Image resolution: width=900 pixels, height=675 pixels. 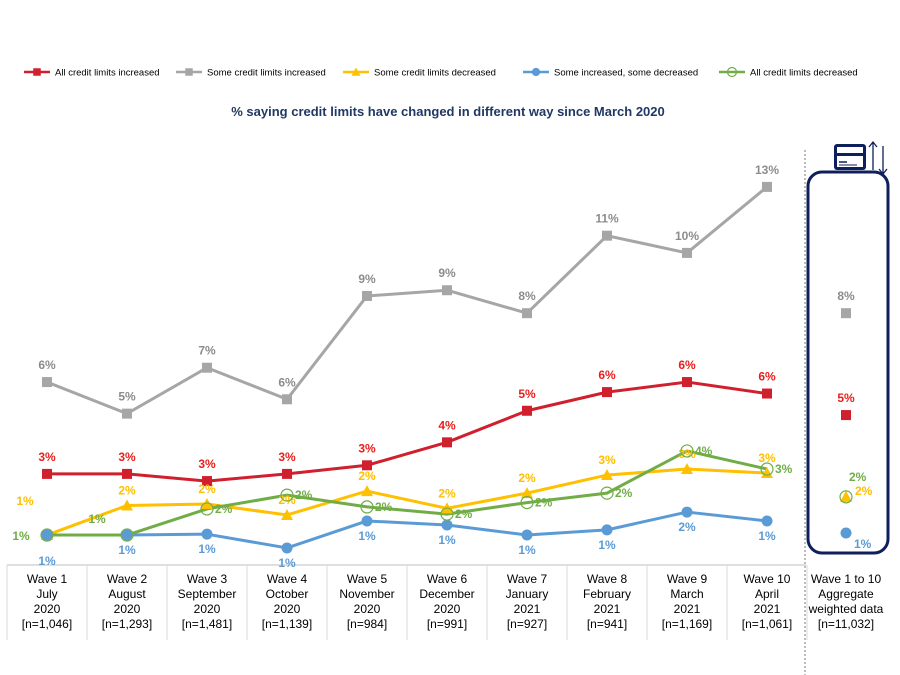 I want to click on aggregate-tick-label: Wave 1 to 10, so click(x=846, y=579).